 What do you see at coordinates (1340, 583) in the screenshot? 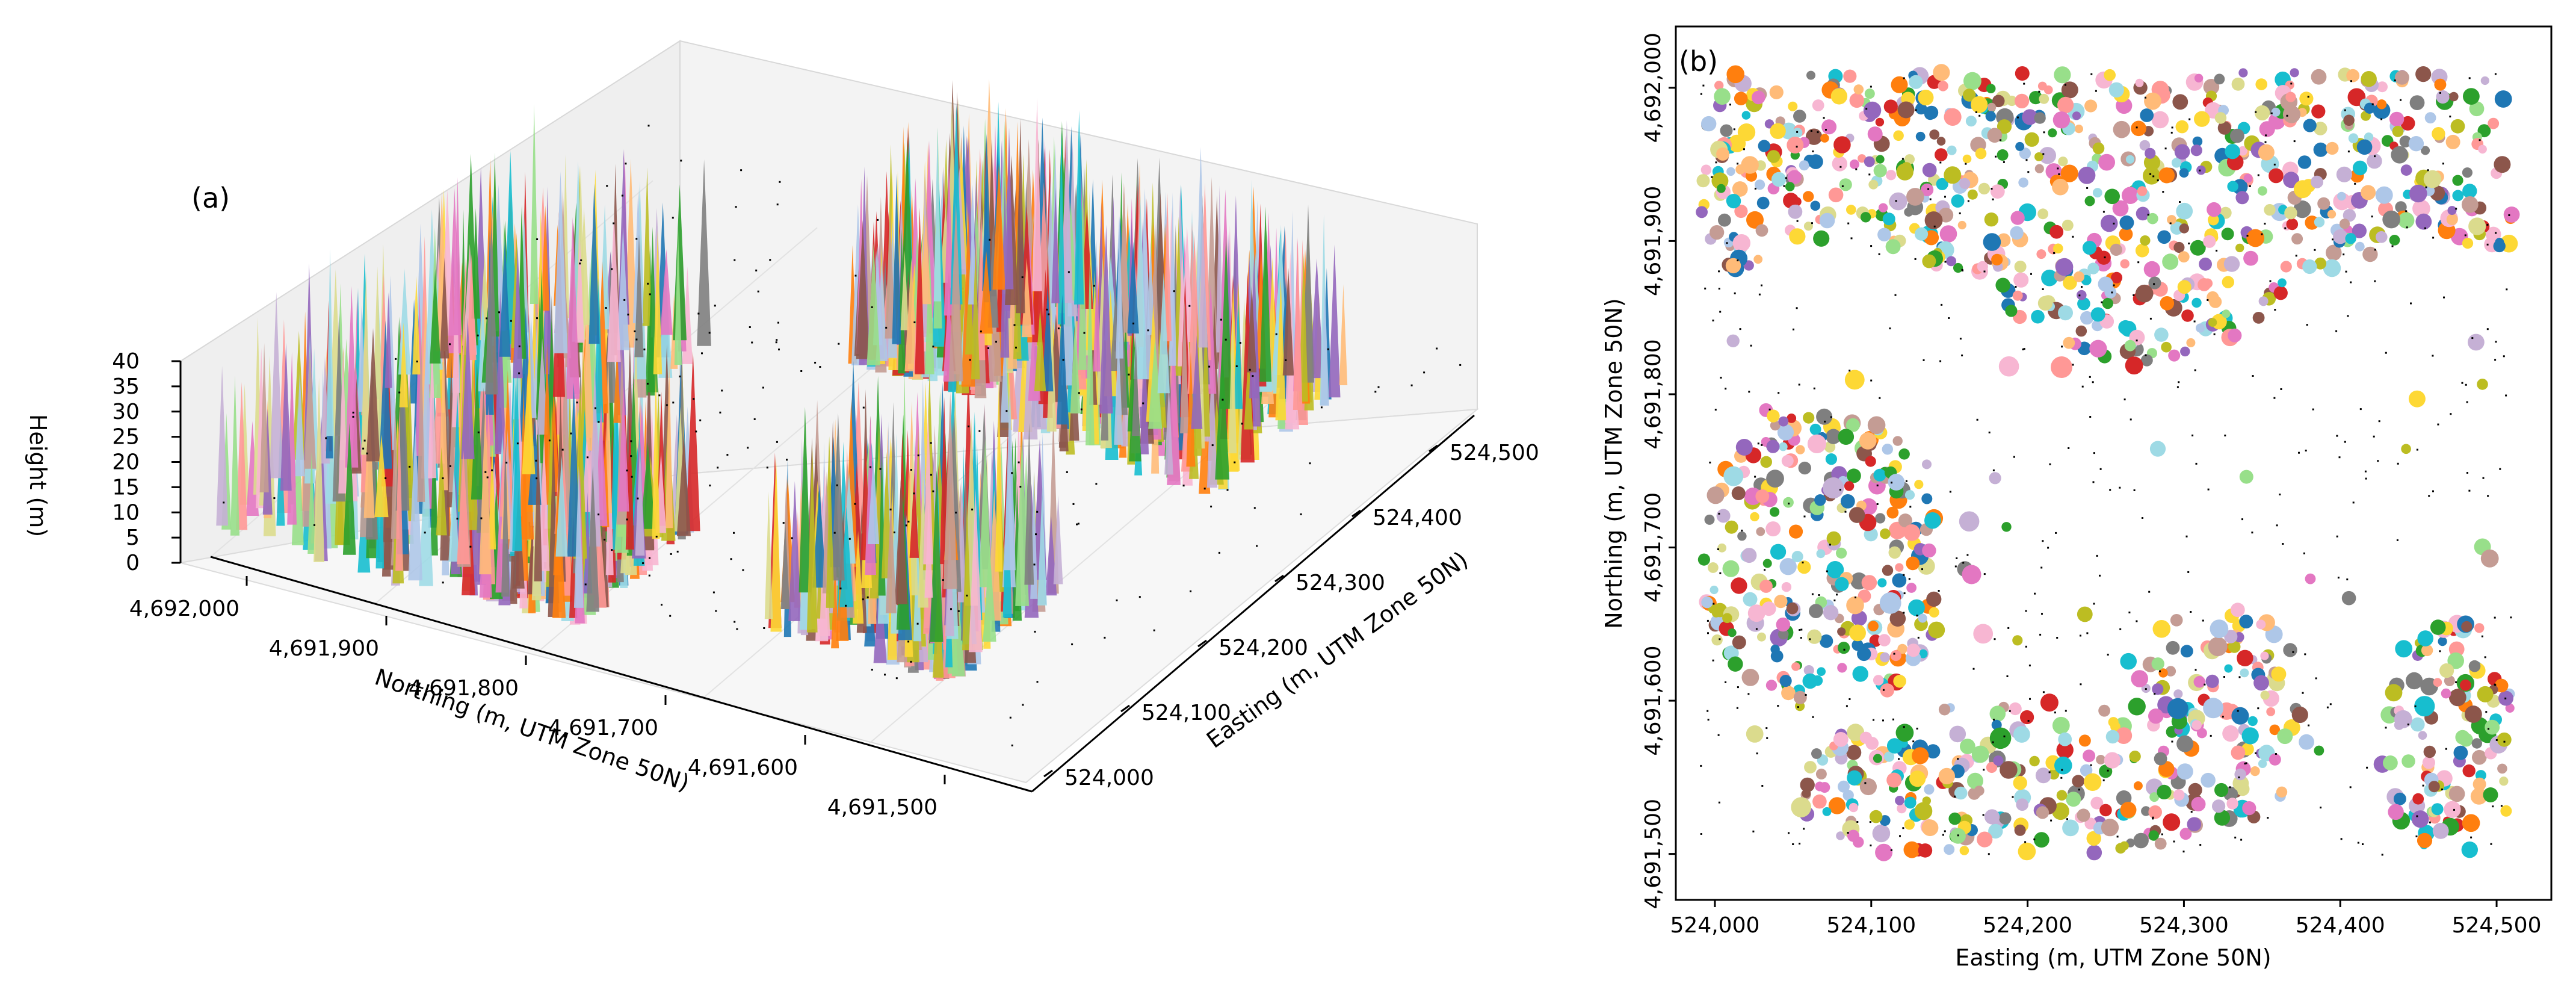
I see `easting-tick-label: 524,300` at bounding box center [1340, 583].